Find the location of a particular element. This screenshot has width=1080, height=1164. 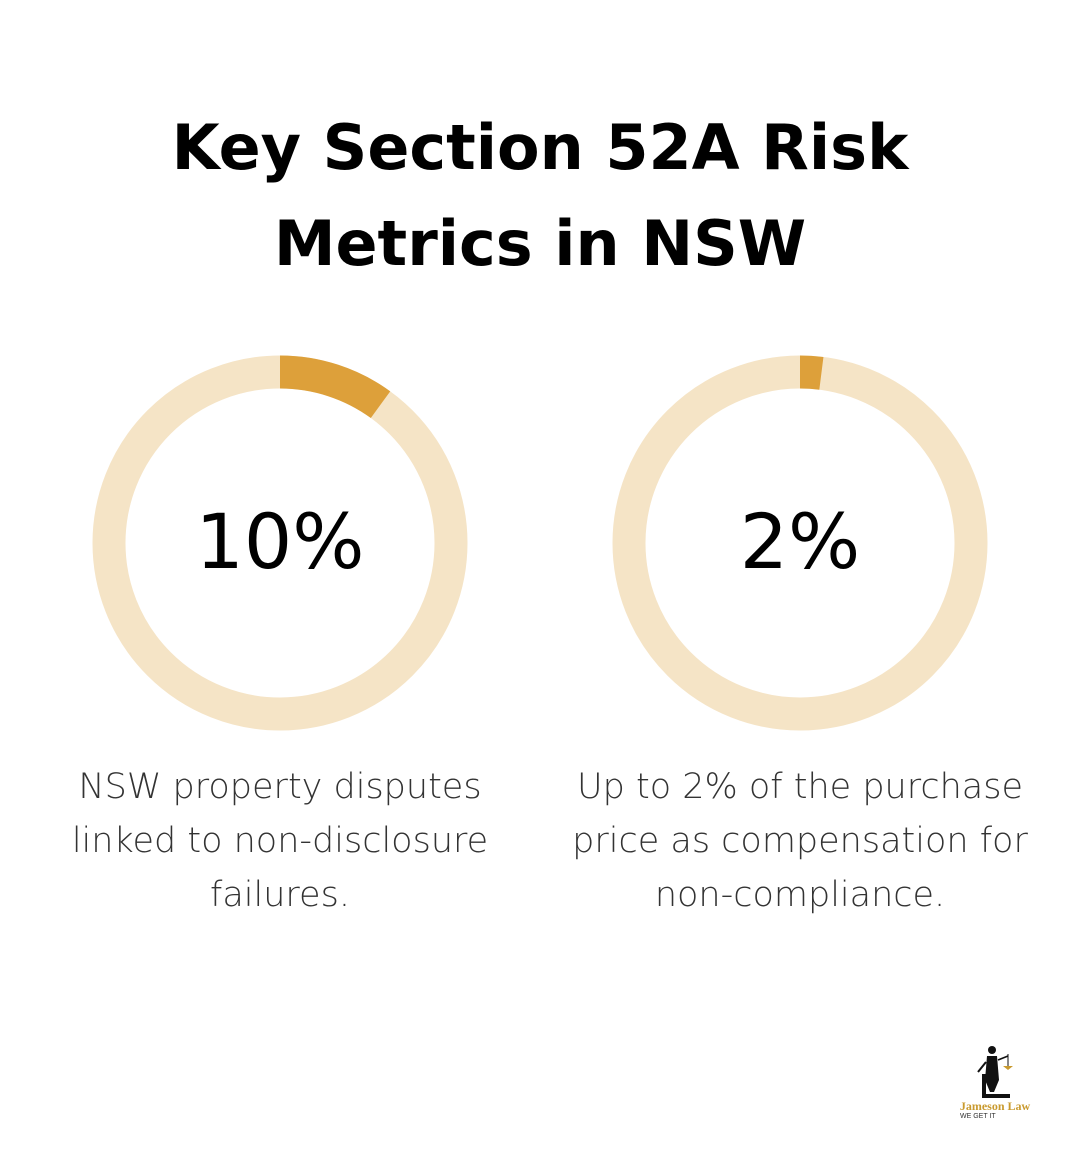

donut-chart: 2% is located at coordinates (800, 543).